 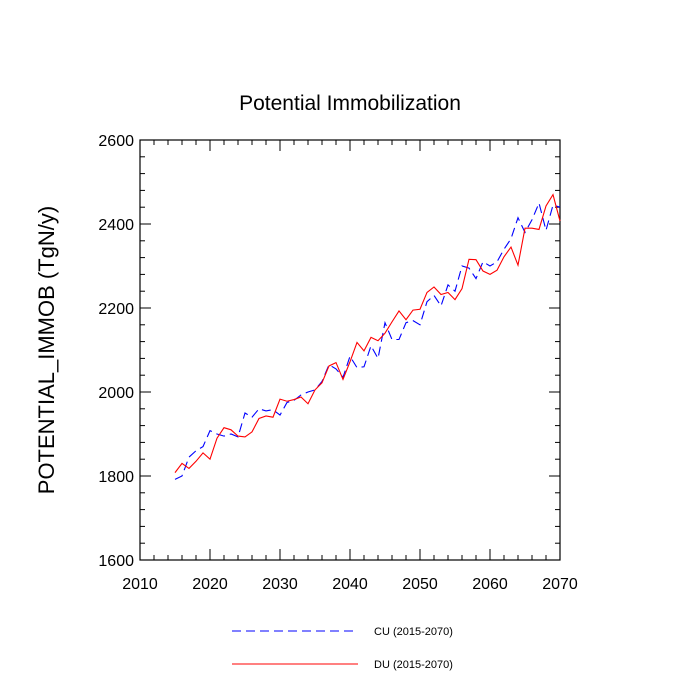 What do you see at coordinates (560, 584) in the screenshot?
I see `x-tick-label: 2070` at bounding box center [560, 584].